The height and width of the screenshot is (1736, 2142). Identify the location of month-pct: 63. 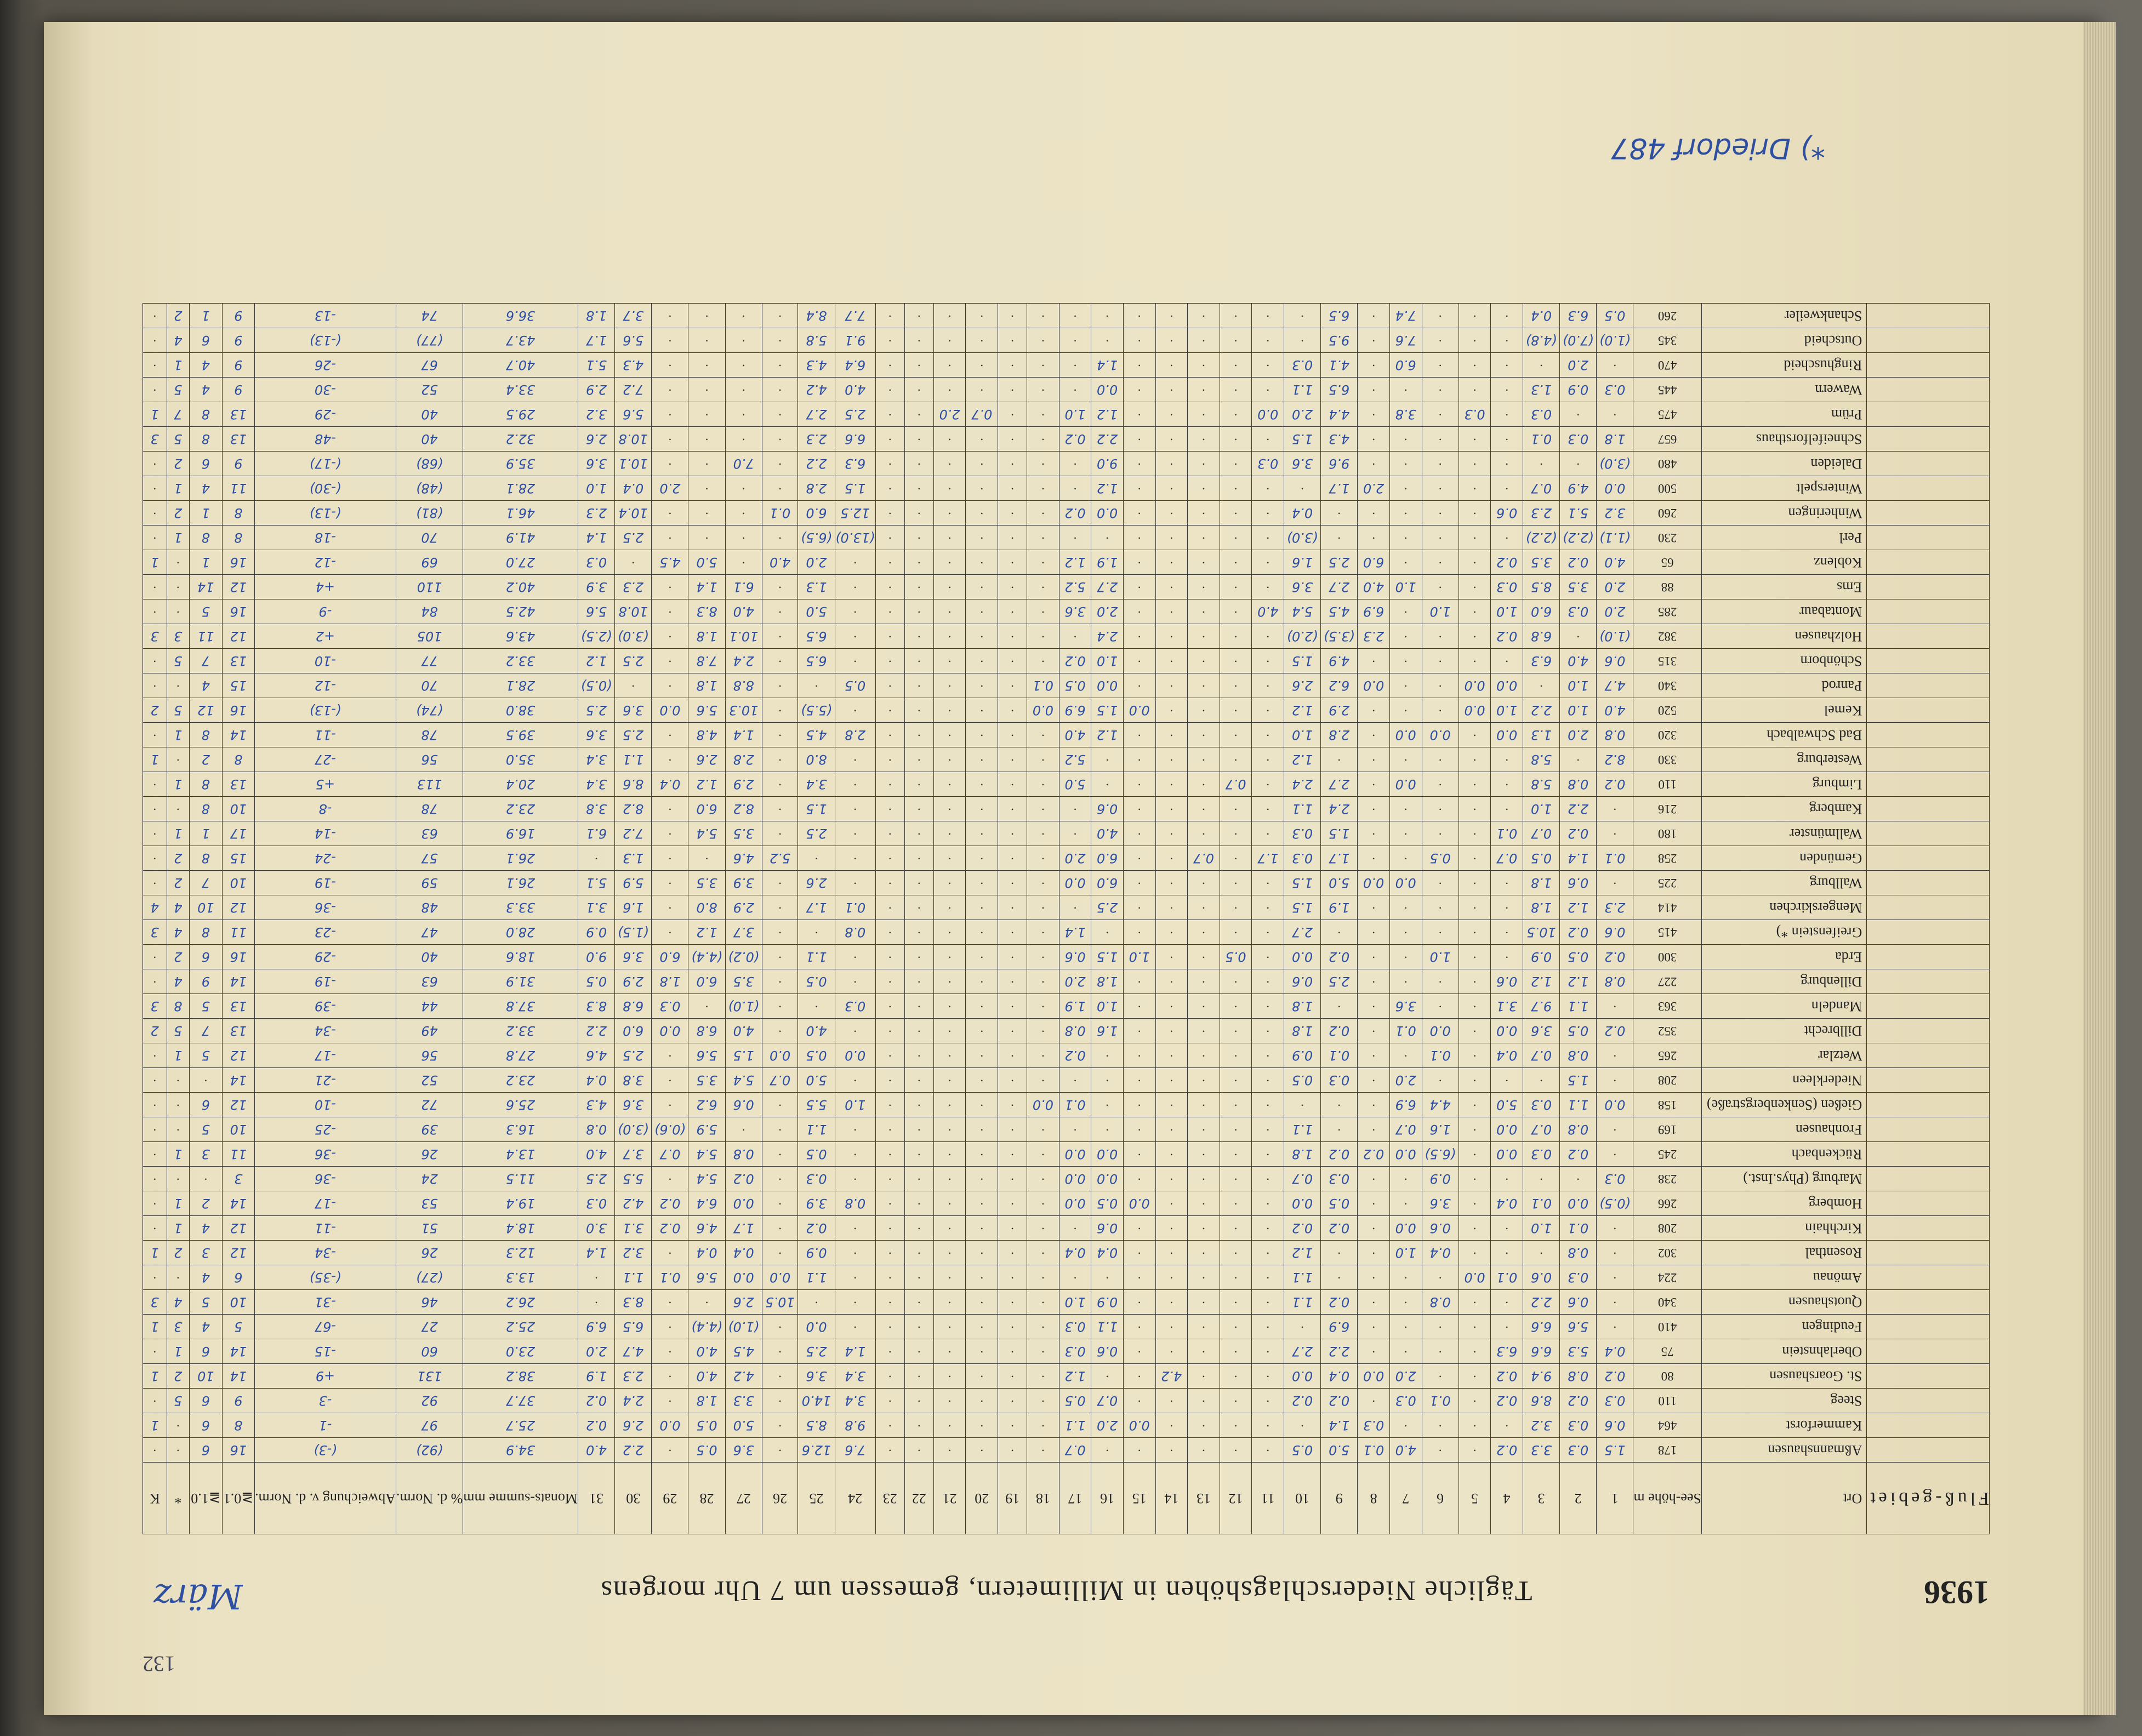
(429, 834).